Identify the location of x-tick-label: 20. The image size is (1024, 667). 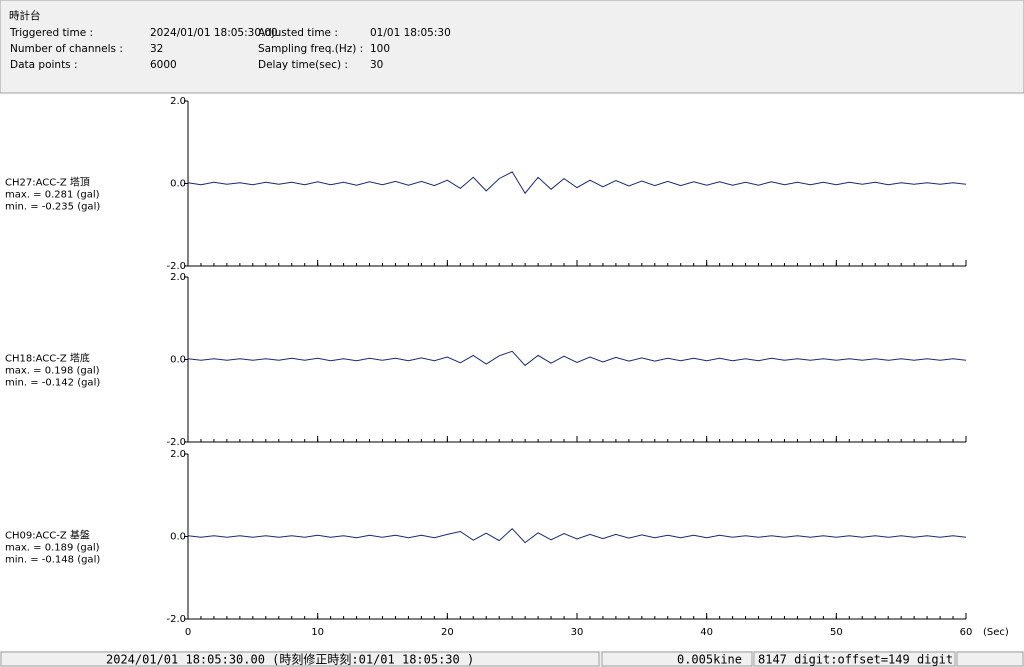
(447, 632).